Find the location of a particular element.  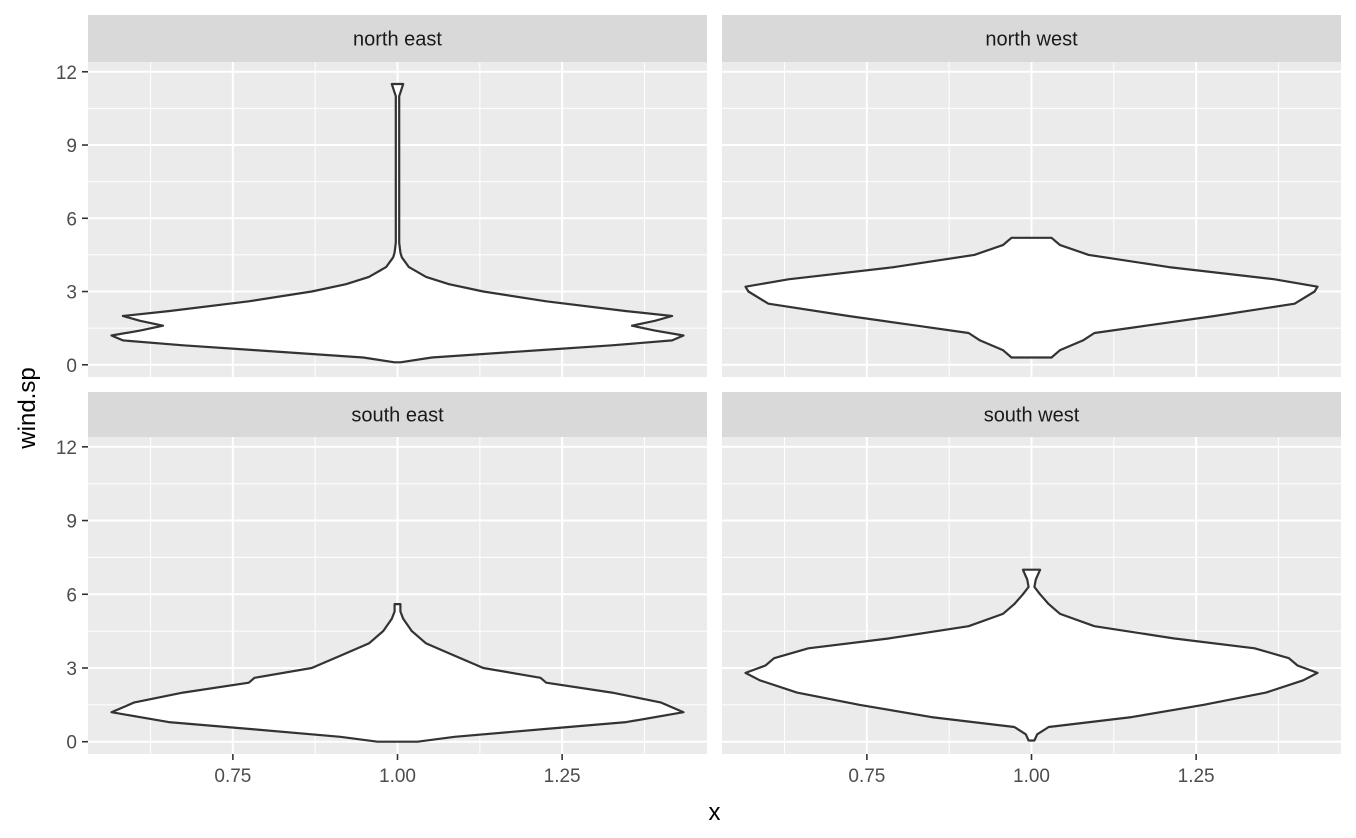

x-axis-title: x is located at coordinates (715, 812).